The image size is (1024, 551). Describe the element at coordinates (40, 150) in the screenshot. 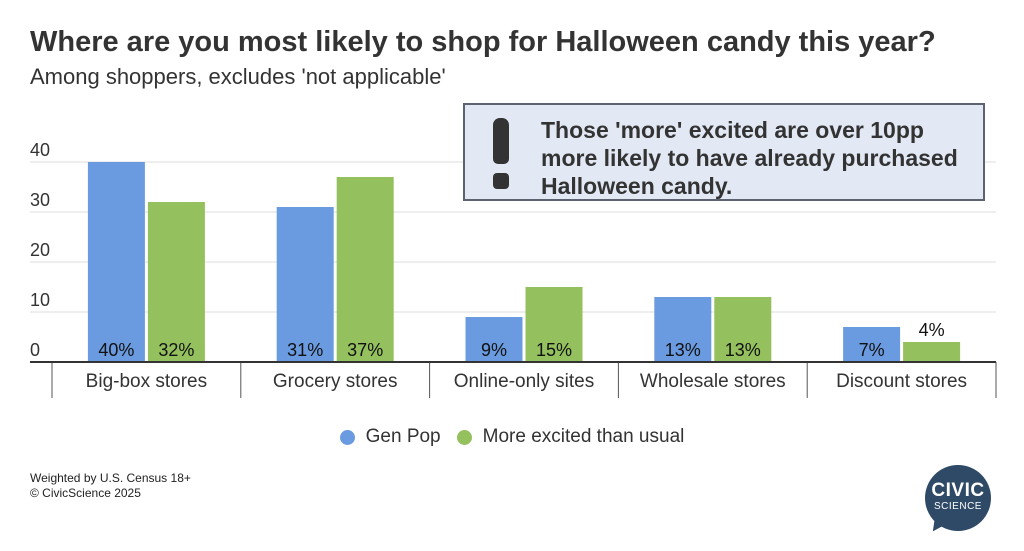

I see `y-tick-label-40: 40` at that location.